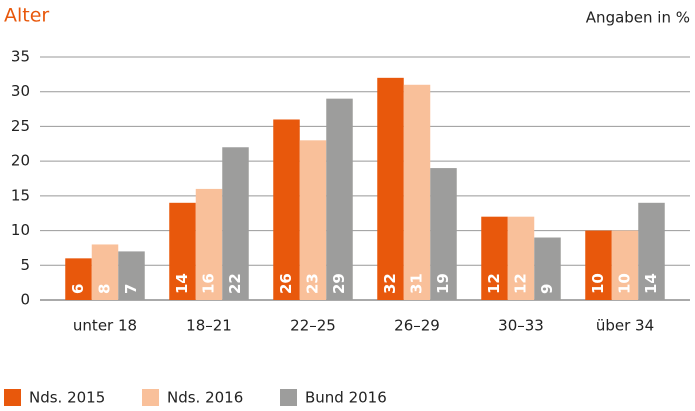  What do you see at coordinates (105, 326) in the screenshot?
I see `x-tick-label: unter 18` at bounding box center [105, 326].